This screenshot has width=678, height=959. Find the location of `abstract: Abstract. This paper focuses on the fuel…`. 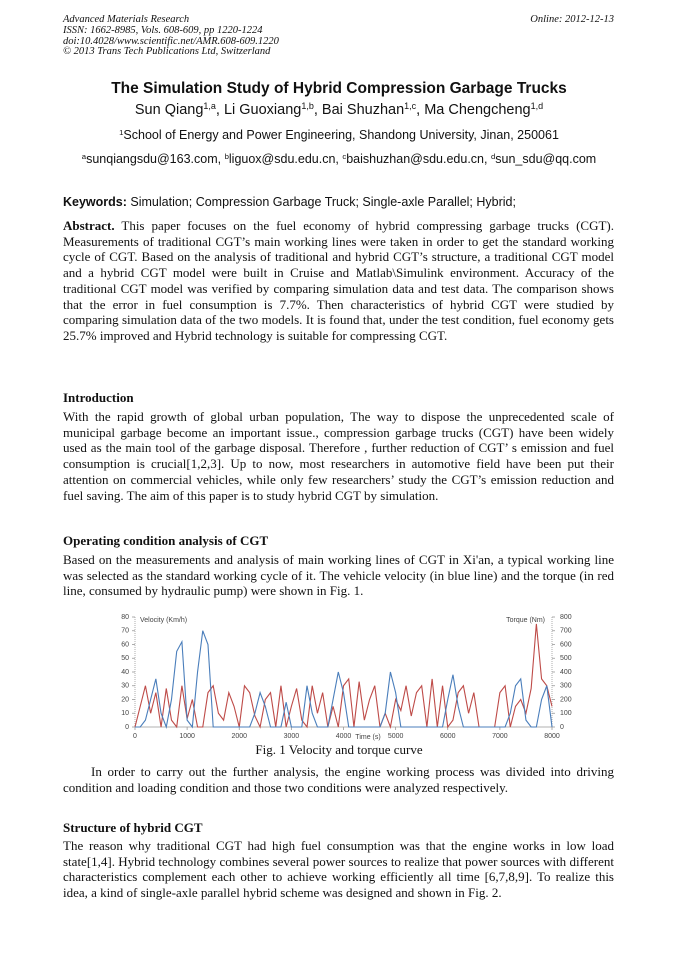

abstract: Abstract. This paper focuses on the fuel… is located at coordinates (338, 281).